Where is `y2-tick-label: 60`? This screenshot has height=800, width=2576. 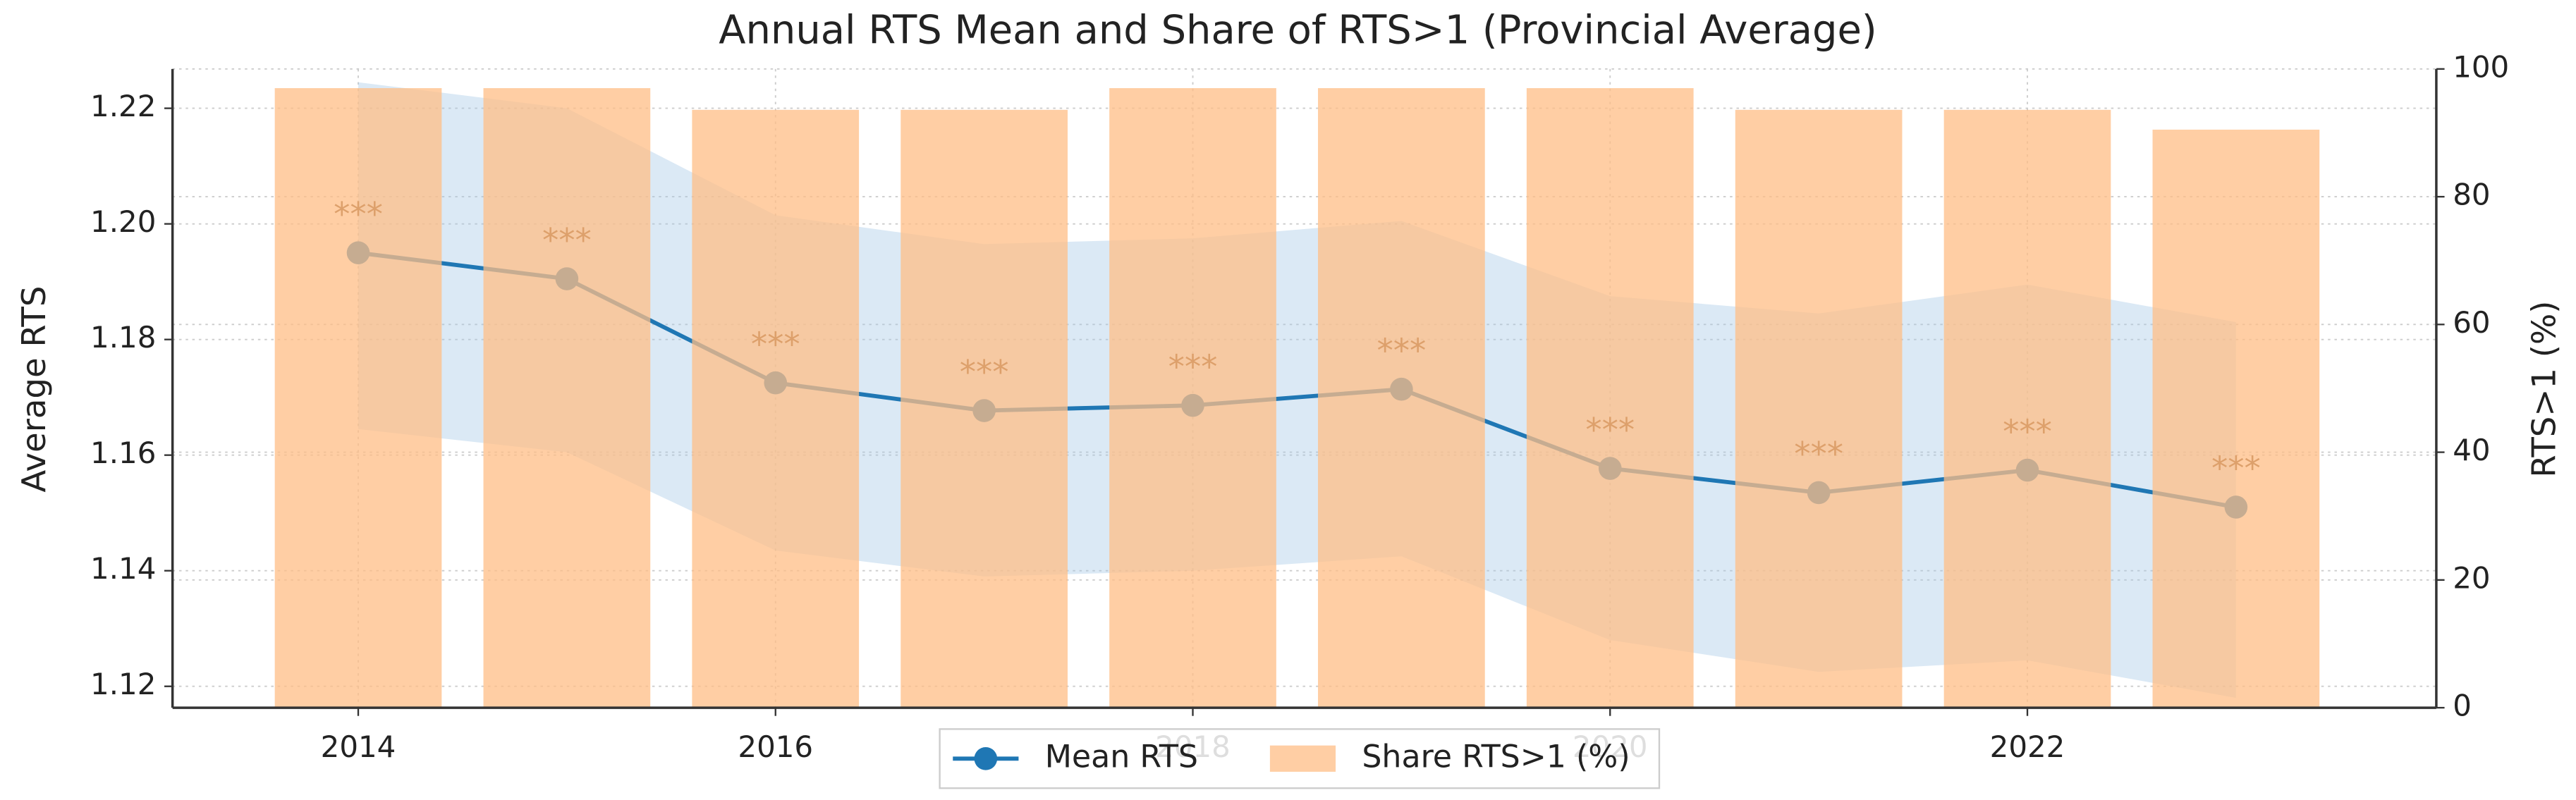
y2-tick-label: 60 is located at coordinates (2472, 322).